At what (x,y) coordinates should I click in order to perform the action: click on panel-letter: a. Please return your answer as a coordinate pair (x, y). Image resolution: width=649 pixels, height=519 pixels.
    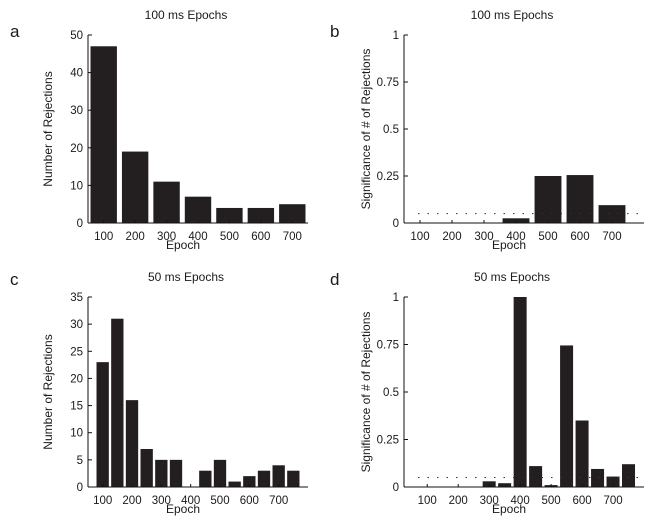
    Looking at the image, I should click on (15, 31).